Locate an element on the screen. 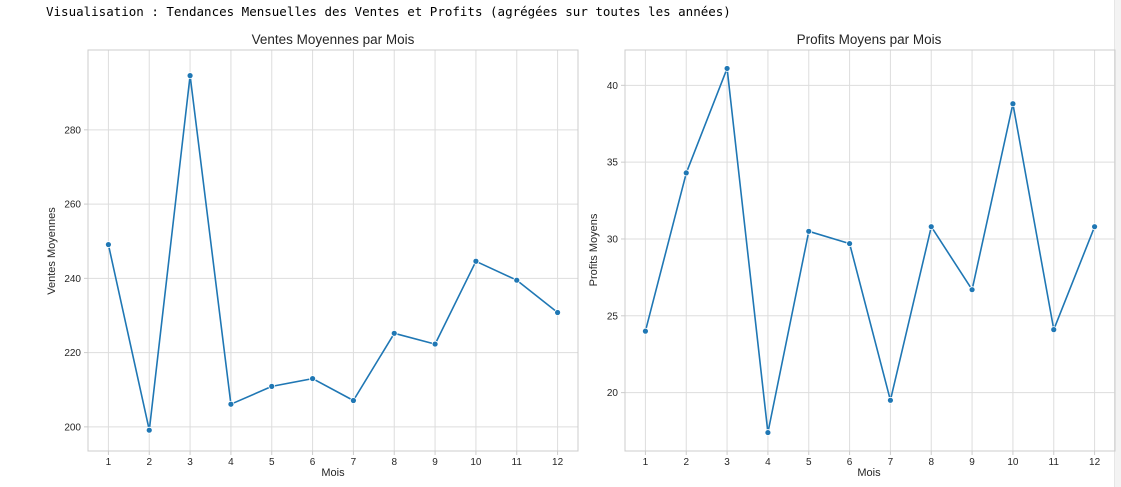 Image resolution: width=1121 pixels, height=487 pixels. y-tick-label: 20 is located at coordinates (613, 393).